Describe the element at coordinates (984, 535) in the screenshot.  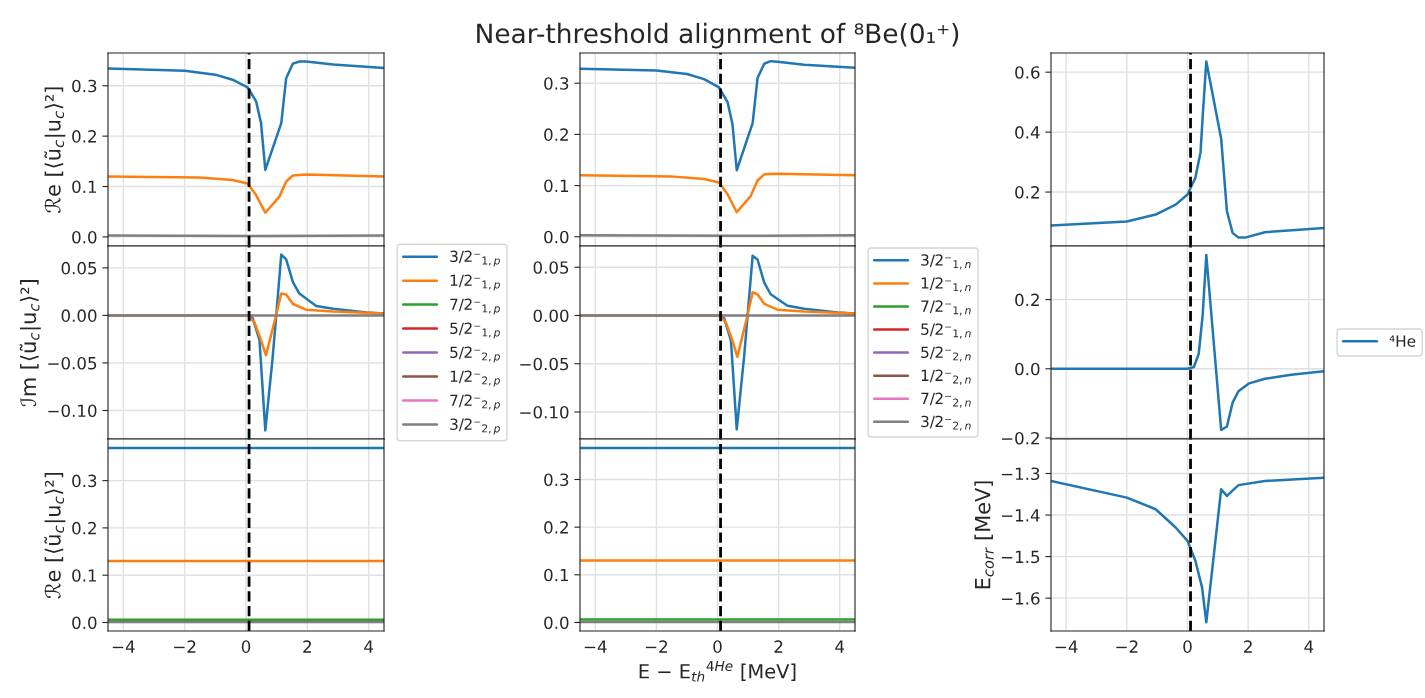
I see `y-axis-title: E$_{corr}$ [MeV]` at that location.